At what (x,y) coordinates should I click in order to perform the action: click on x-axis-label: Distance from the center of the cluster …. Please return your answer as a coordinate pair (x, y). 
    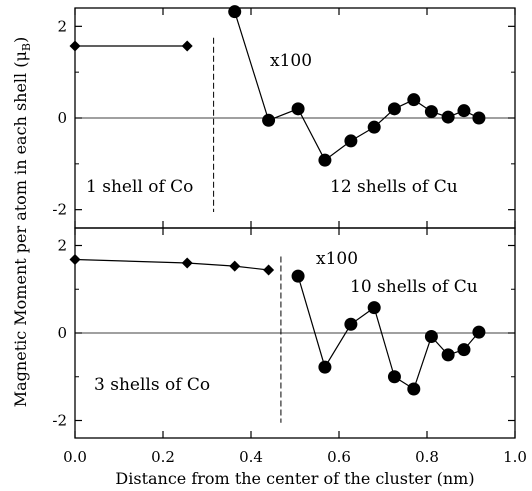
    Looking at the image, I should click on (294, 478).